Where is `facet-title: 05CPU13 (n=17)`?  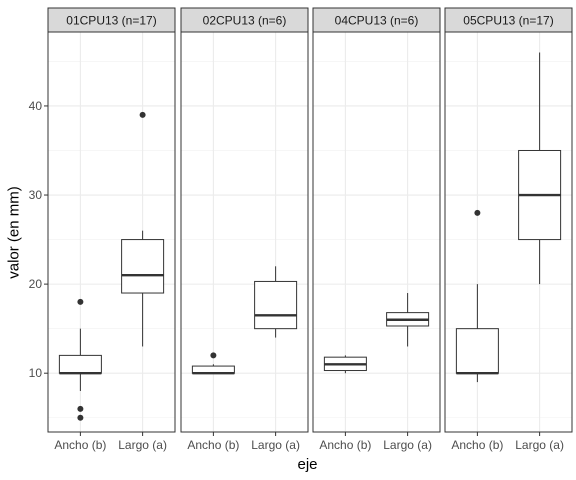
facet-title: 05CPU13 (n=17) is located at coordinates (508, 21).